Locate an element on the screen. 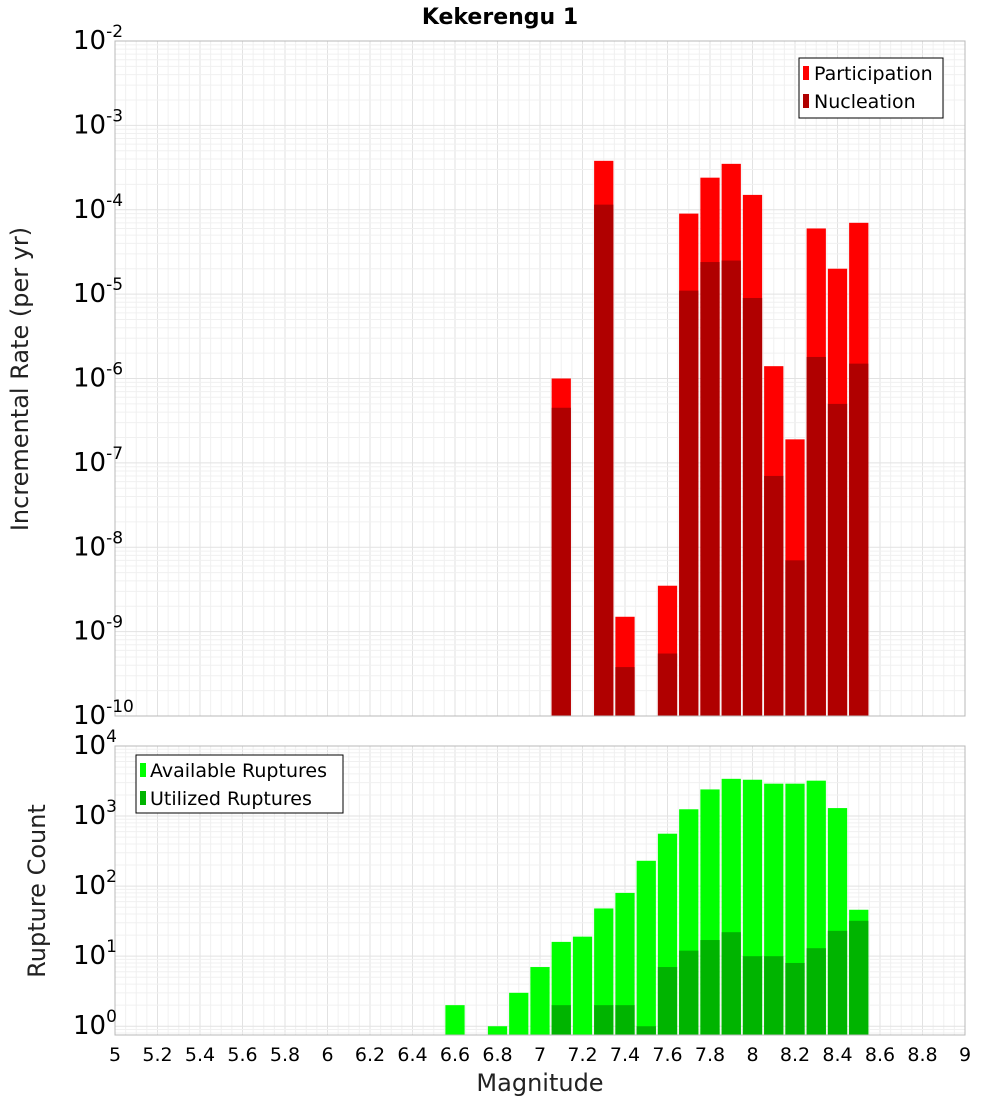 The height and width of the screenshot is (1100, 1000). top-legend-box is located at coordinates (871, 88).